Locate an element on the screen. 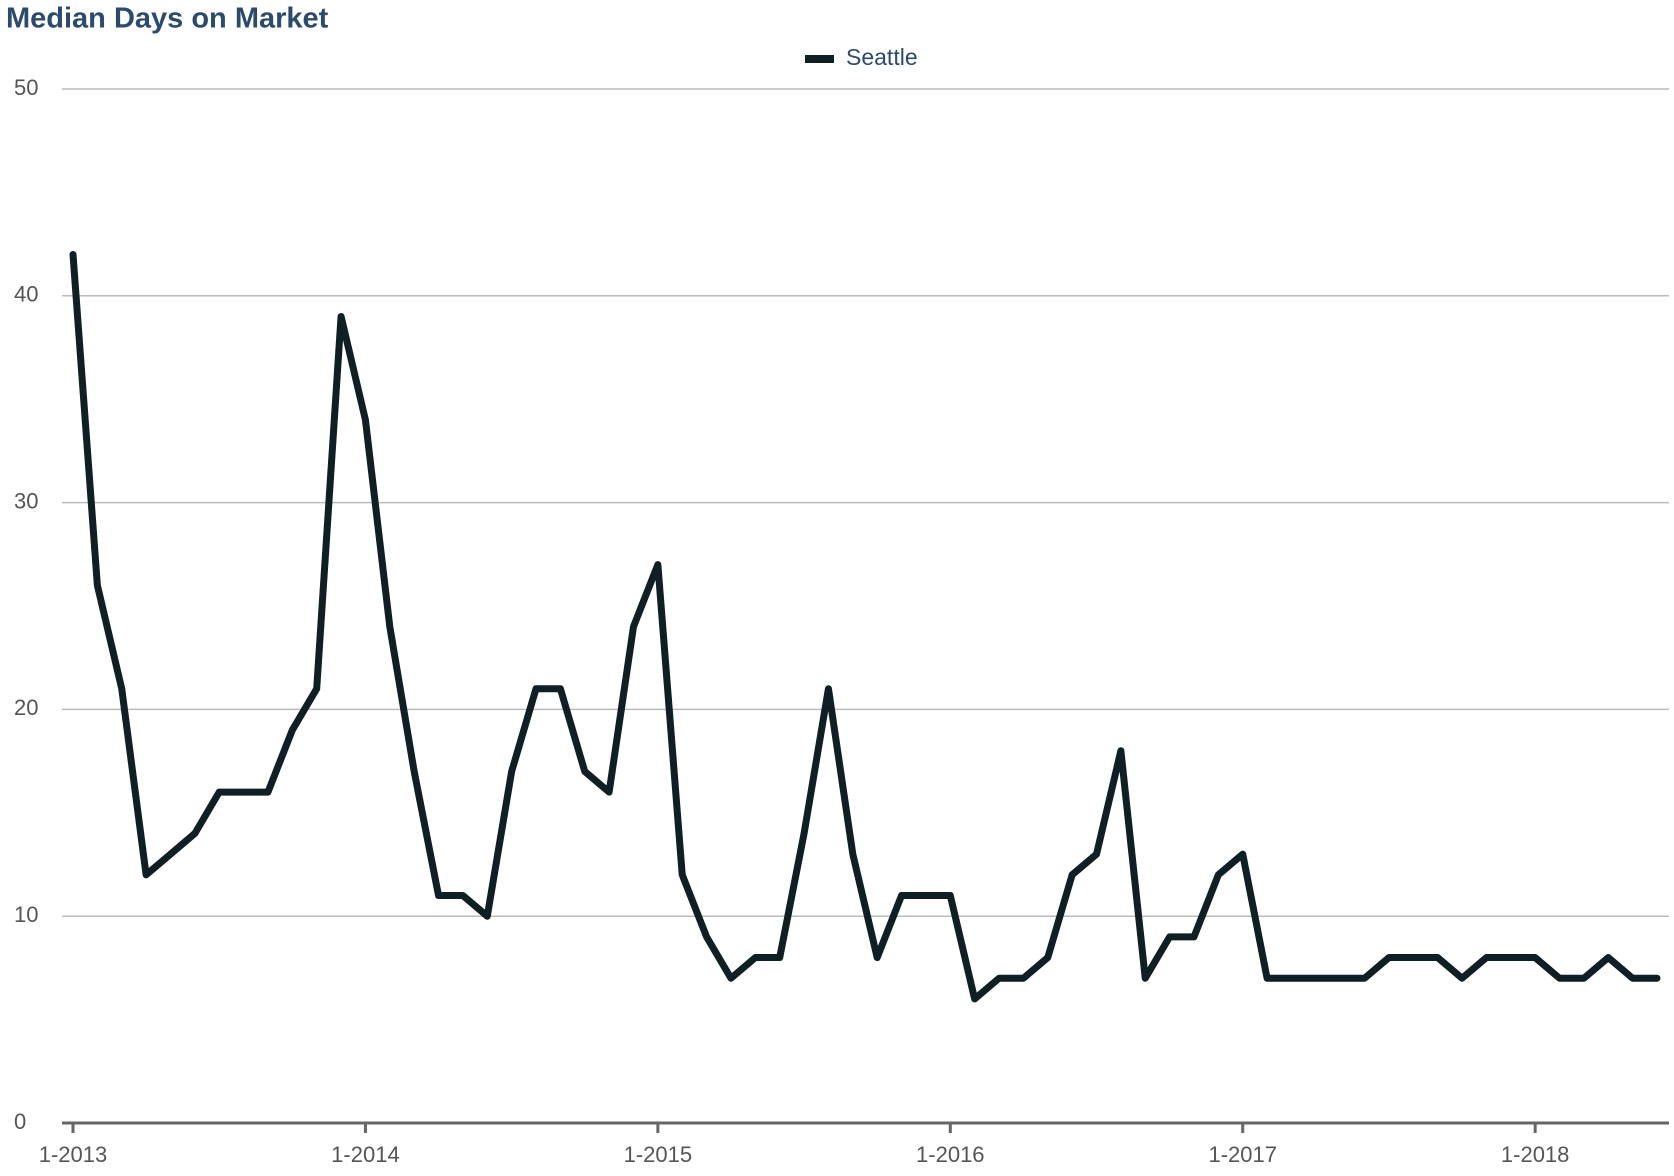 This screenshot has width=1674, height=1176. y-tick-label: 20 is located at coordinates (26, 707).